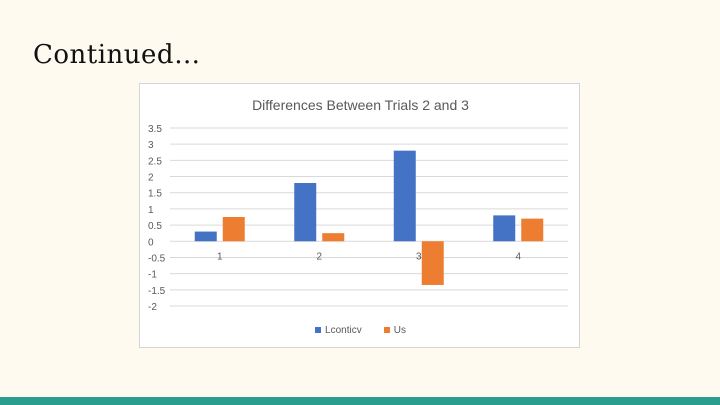  What do you see at coordinates (152, 275) in the screenshot?
I see `y-tick-label: -1` at bounding box center [152, 275].